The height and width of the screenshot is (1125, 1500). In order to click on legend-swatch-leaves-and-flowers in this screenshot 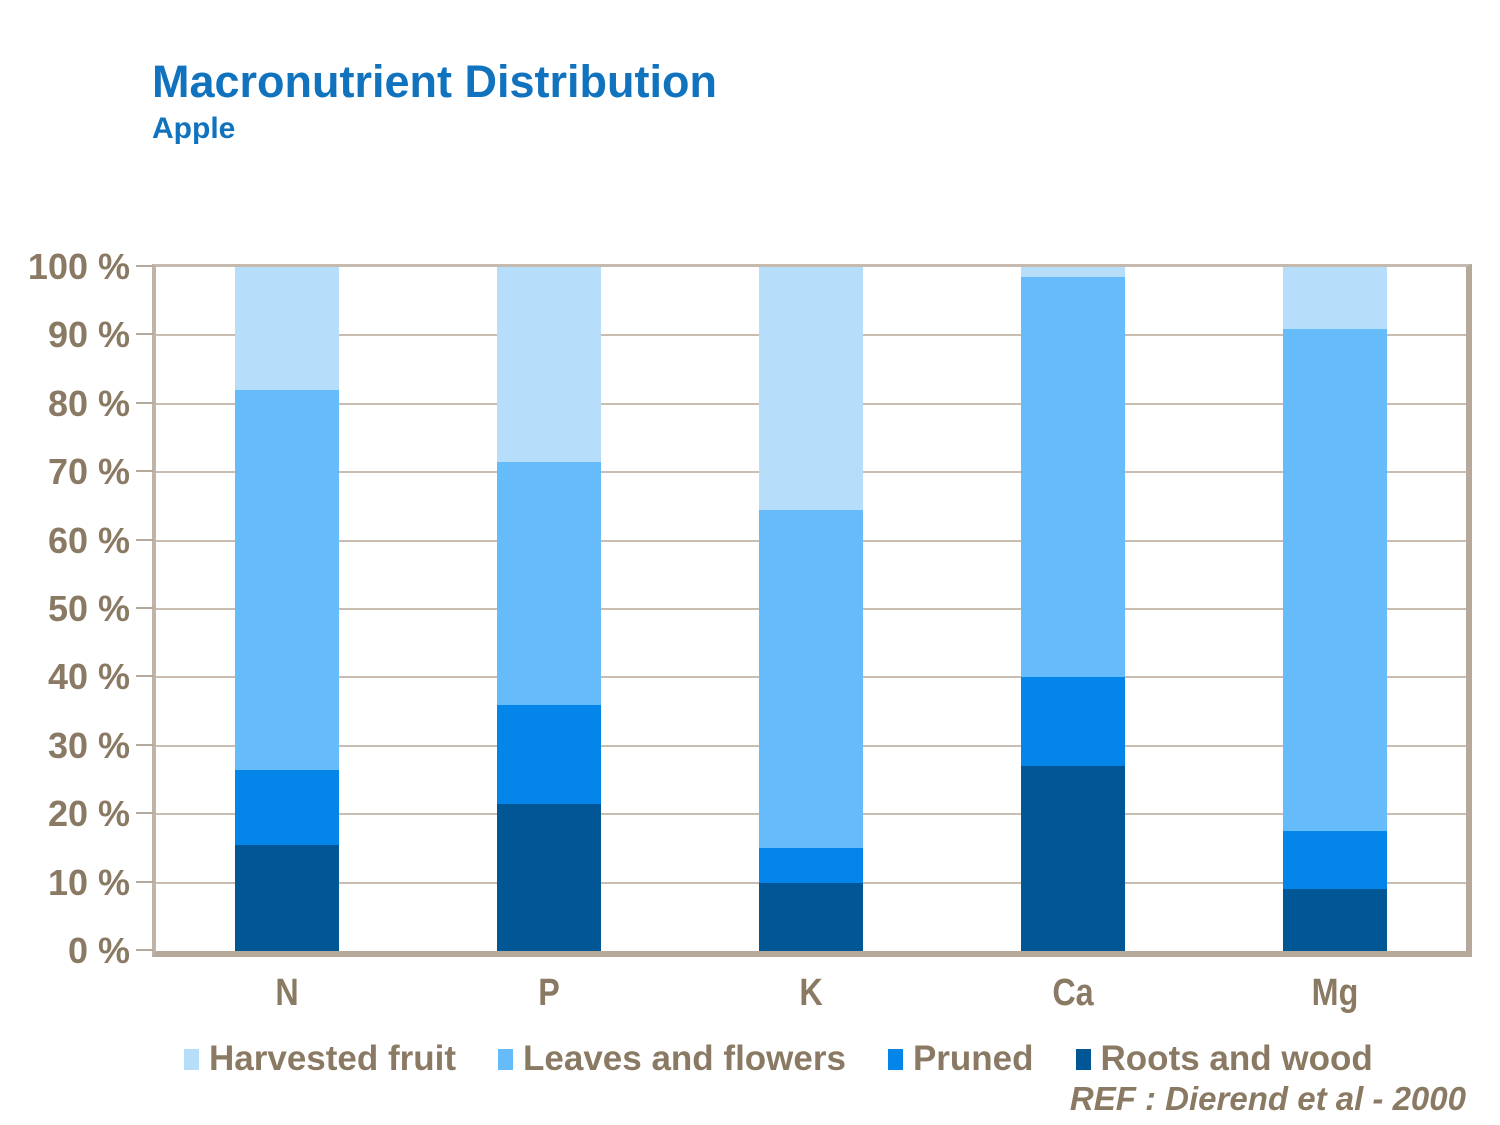, I will do `click(506, 1059)`.